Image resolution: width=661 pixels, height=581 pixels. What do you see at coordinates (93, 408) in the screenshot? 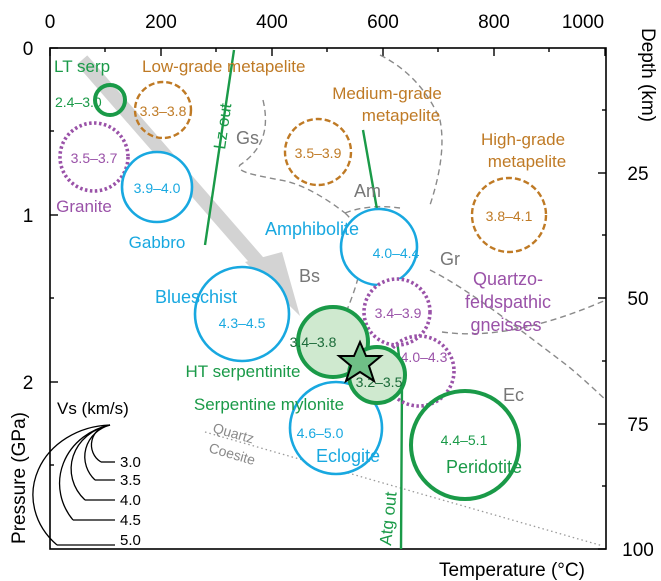
I see `legend-title: Vs (km/s)` at bounding box center [93, 408].